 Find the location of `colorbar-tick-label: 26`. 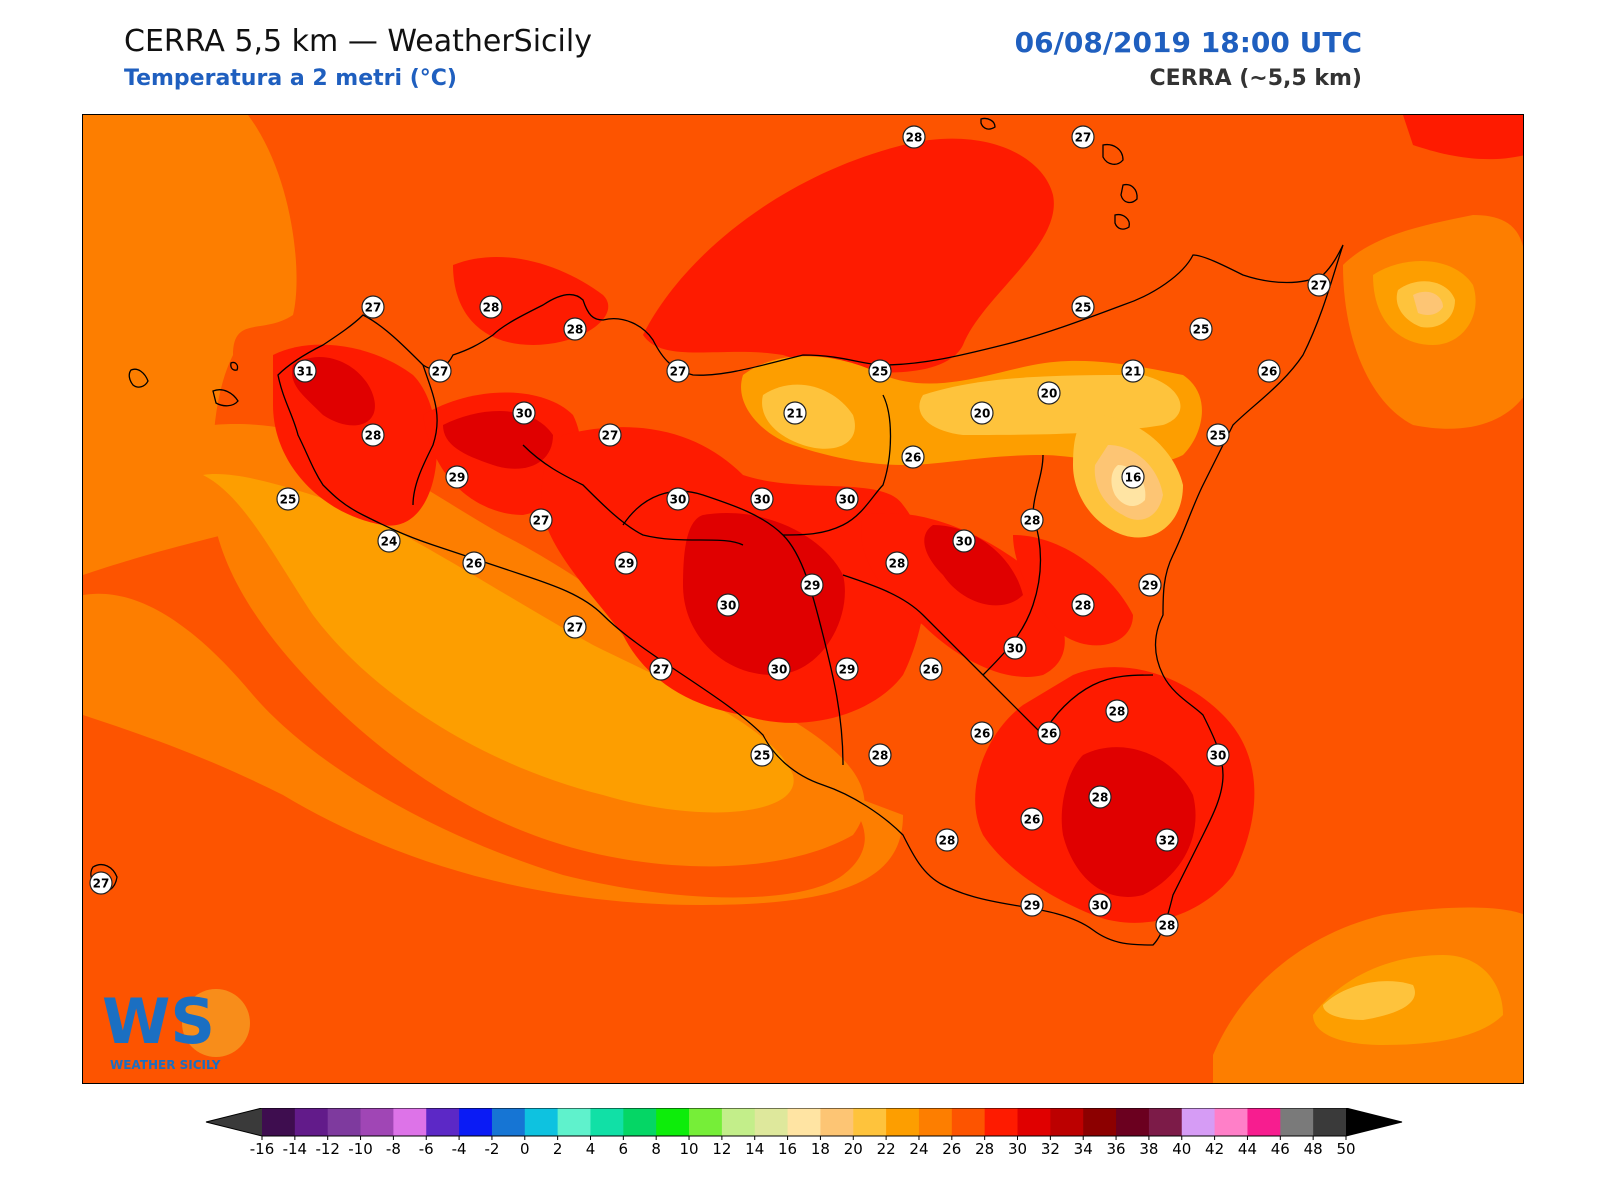

colorbar-tick-label: 26 is located at coordinates (951, 1149).